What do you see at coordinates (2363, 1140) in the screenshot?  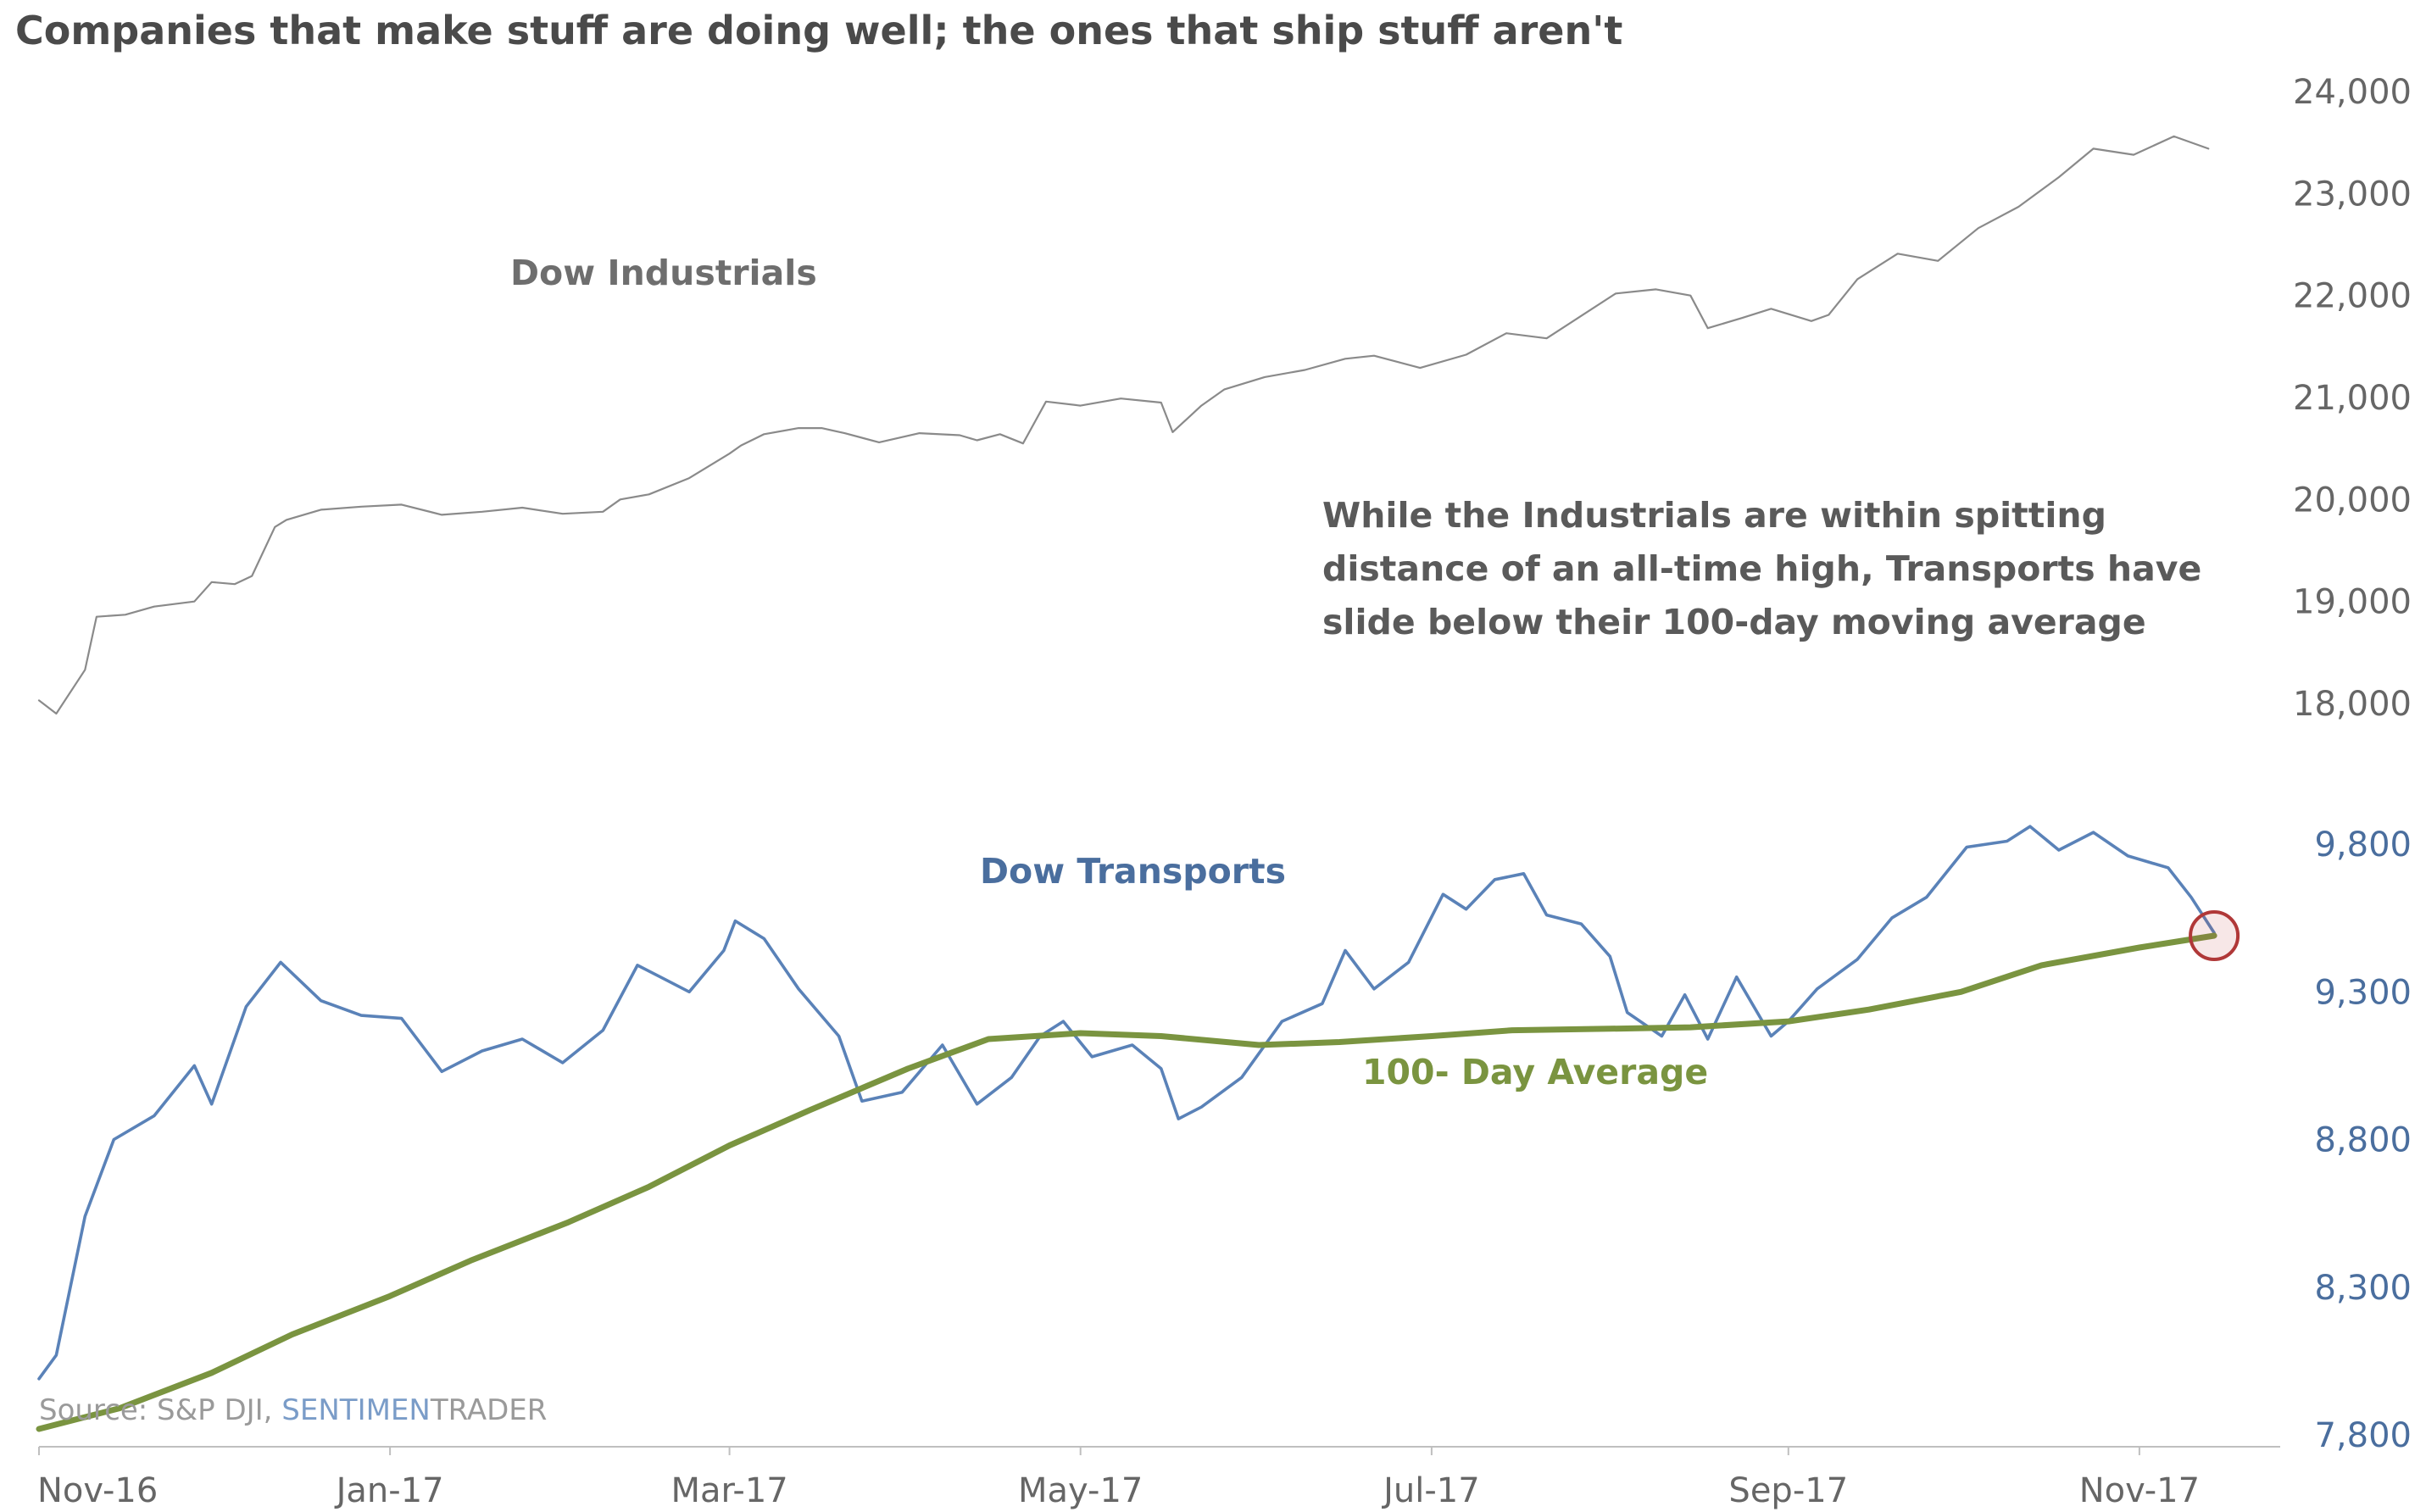 I see `transports-y-tick-label: 8,800` at bounding box center [2363, 1140].